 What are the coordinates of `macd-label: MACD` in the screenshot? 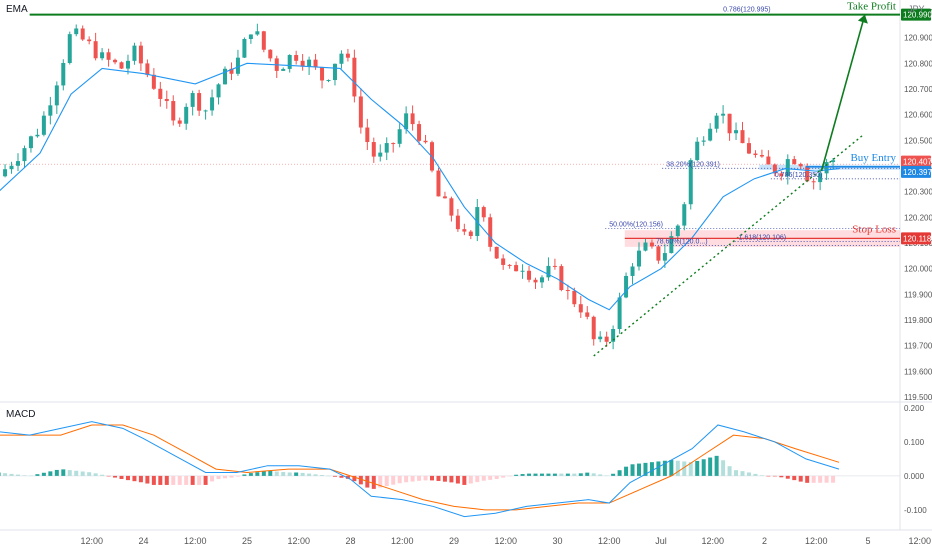 It's located at (21, 414).